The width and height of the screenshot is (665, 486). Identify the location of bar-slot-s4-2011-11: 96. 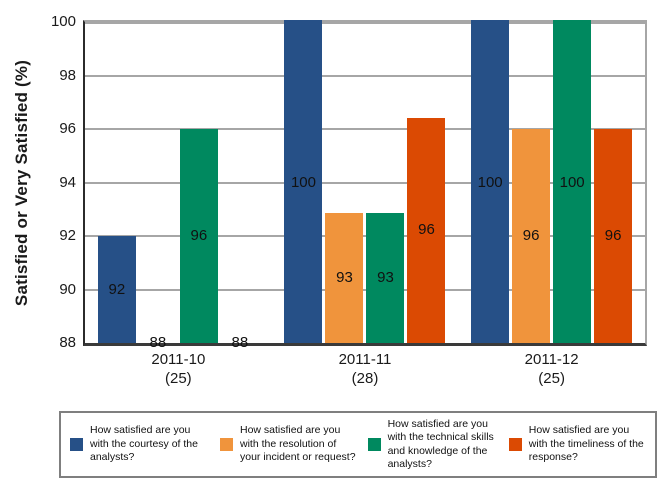
(426, 182).